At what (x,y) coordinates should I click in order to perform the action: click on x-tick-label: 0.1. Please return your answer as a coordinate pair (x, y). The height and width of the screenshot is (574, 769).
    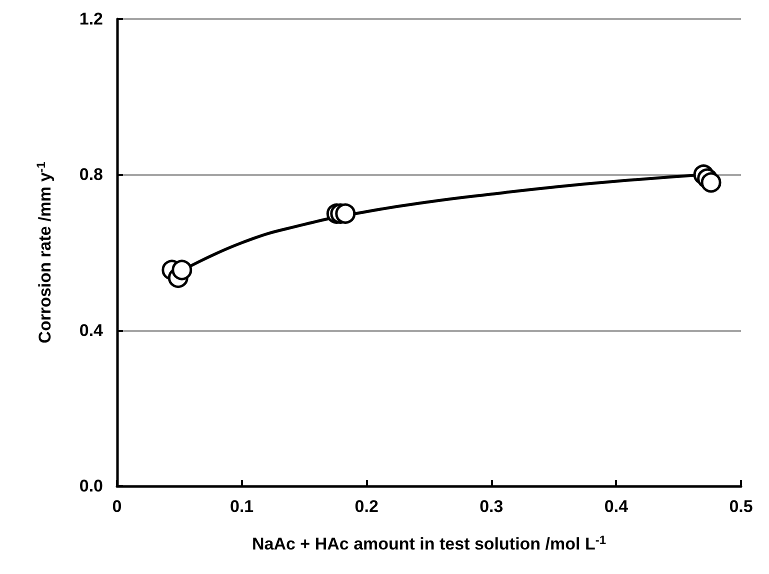
    Looking at the image, I should click on (242, 506).